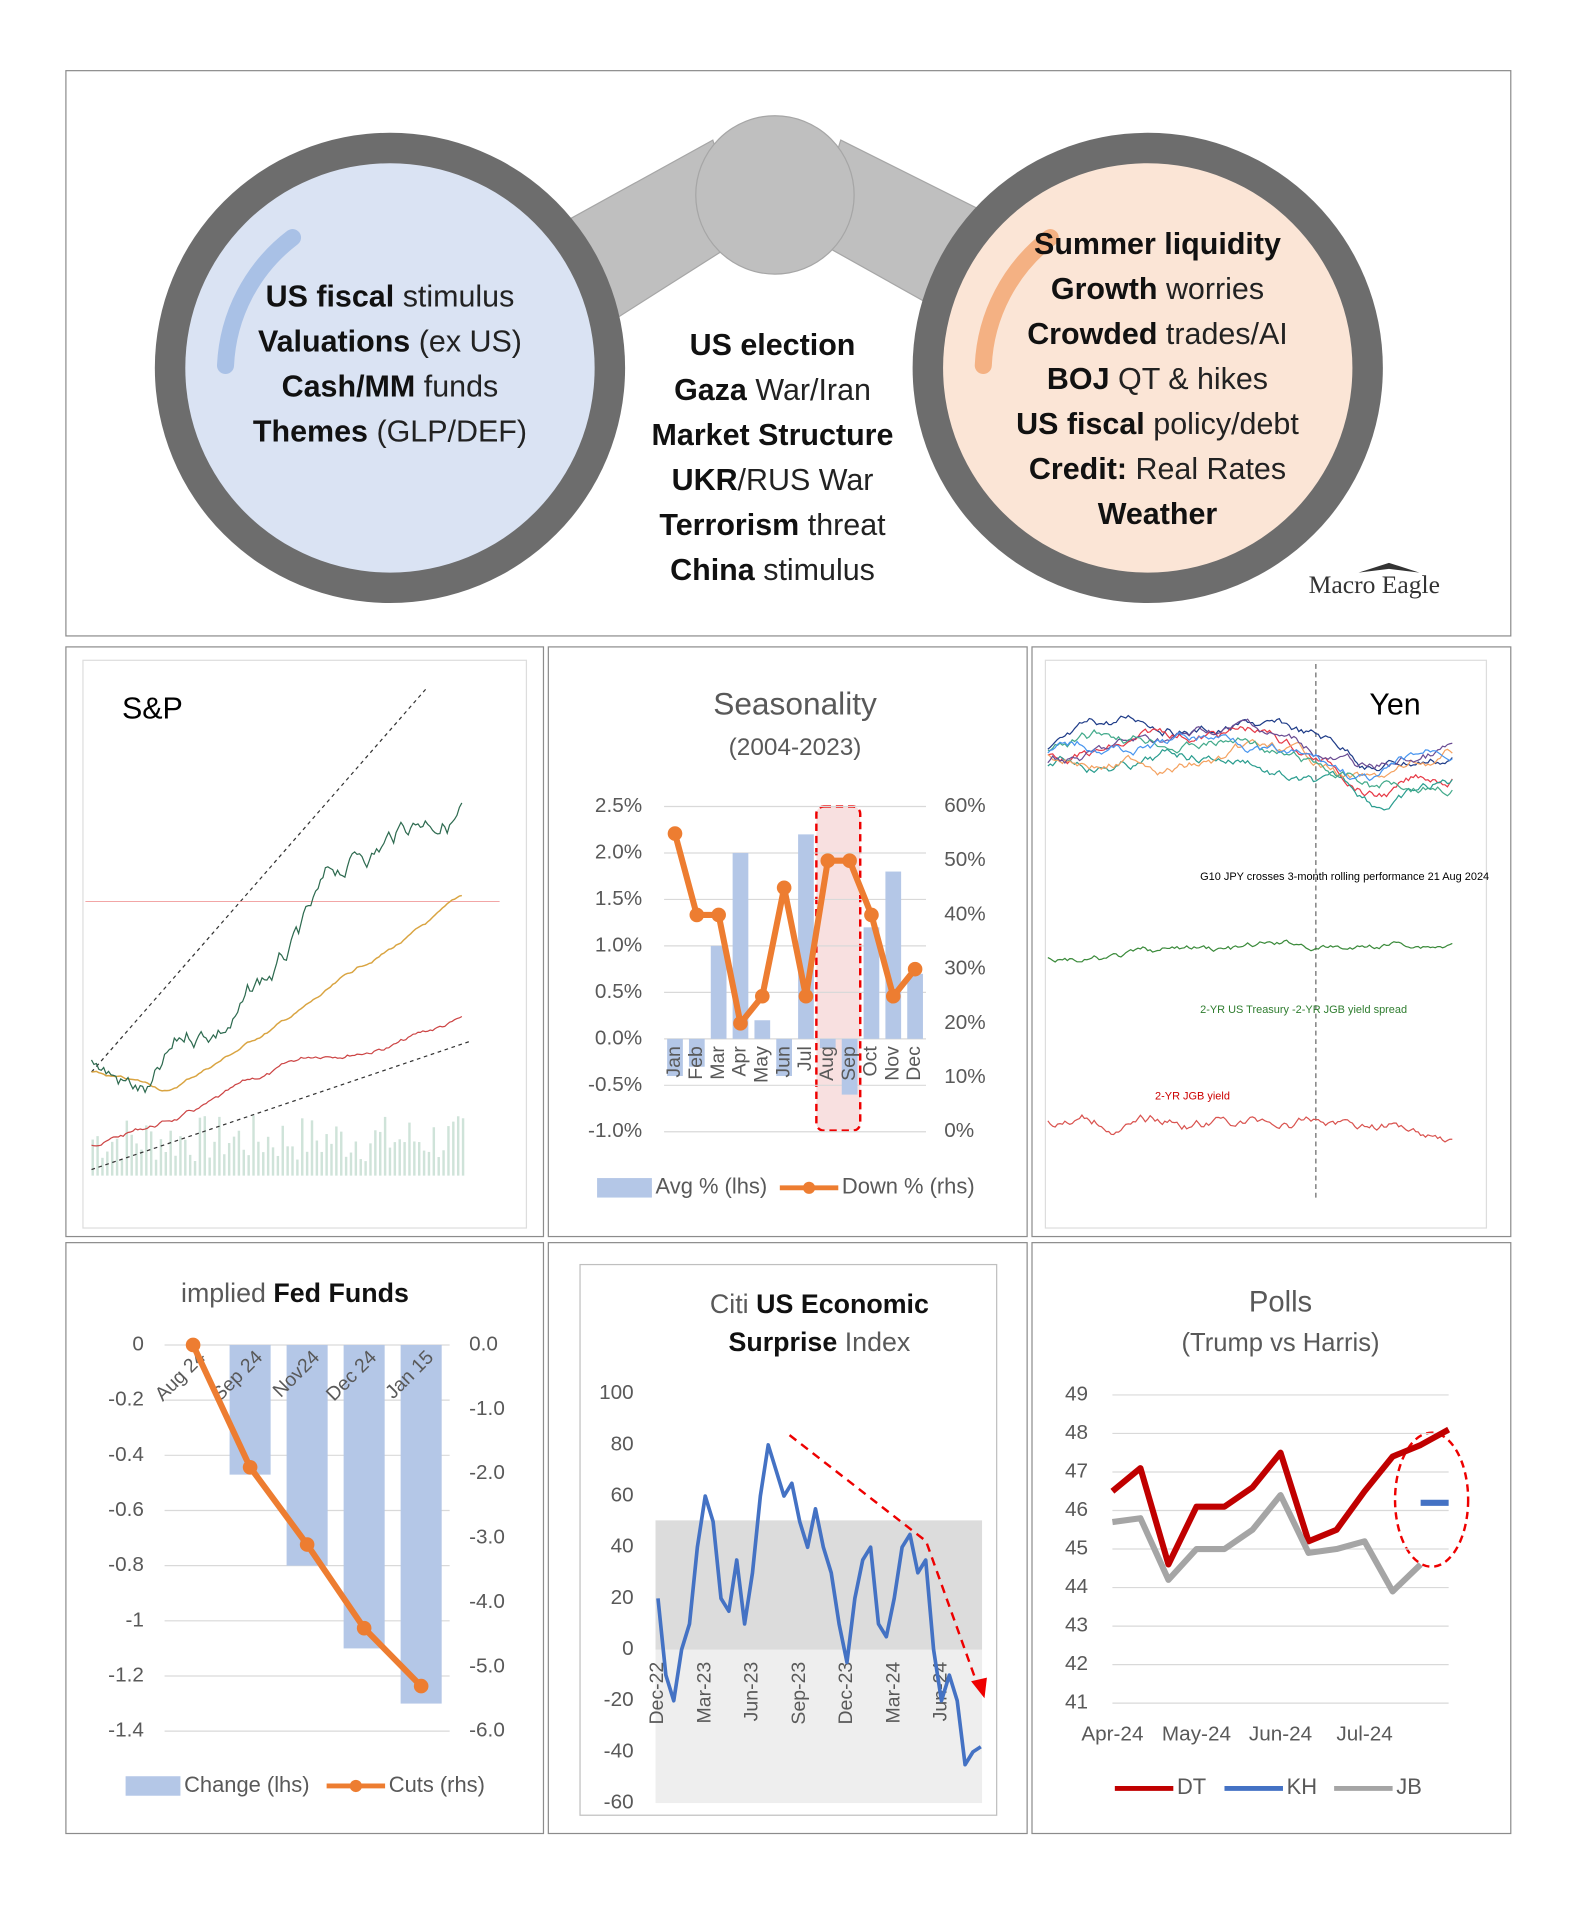 The height and width of the screenshot is (1920, 1584). Describe the element at coordinates (618, 991) in the screenshot. I see `tick-label: 0.5%` at that location.